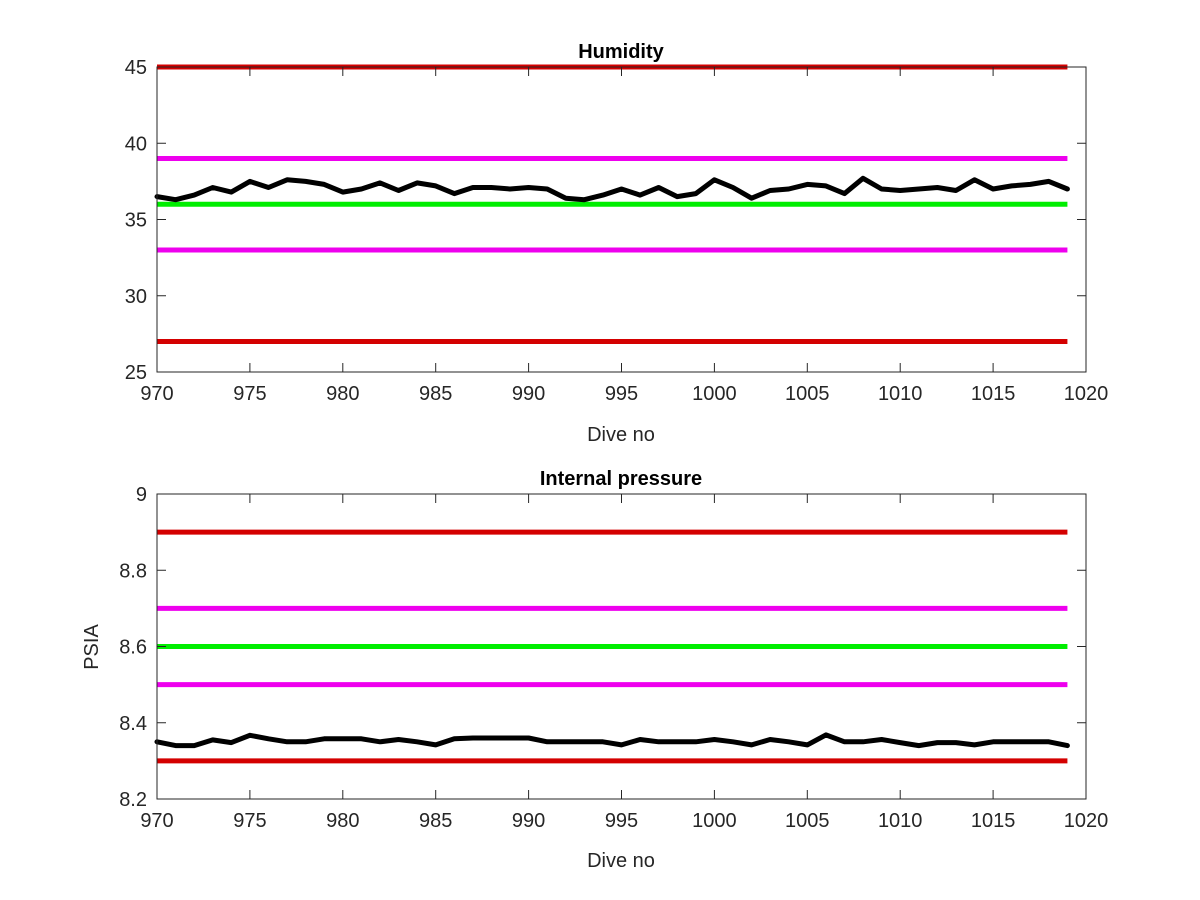  Describe the element at coordinates (136, 373) in the screenshot. I see `y-tick-label: 25` at that location.